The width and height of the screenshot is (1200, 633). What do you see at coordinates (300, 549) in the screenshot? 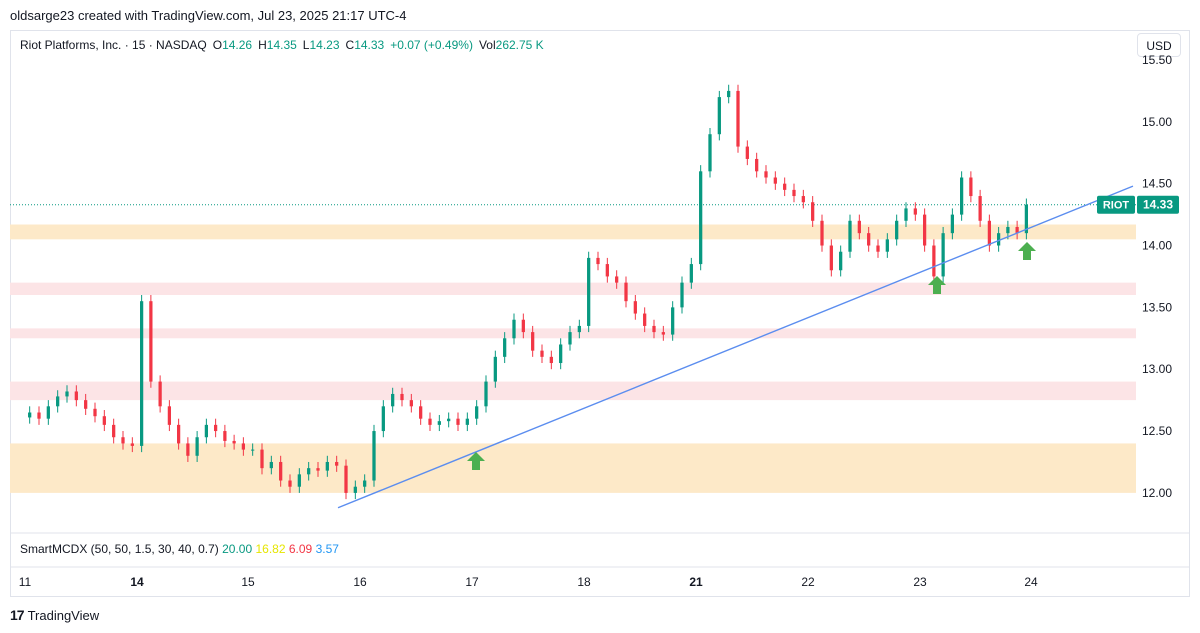
I see `indicator-value-3: 6.09` at bounding box center [300, 549].